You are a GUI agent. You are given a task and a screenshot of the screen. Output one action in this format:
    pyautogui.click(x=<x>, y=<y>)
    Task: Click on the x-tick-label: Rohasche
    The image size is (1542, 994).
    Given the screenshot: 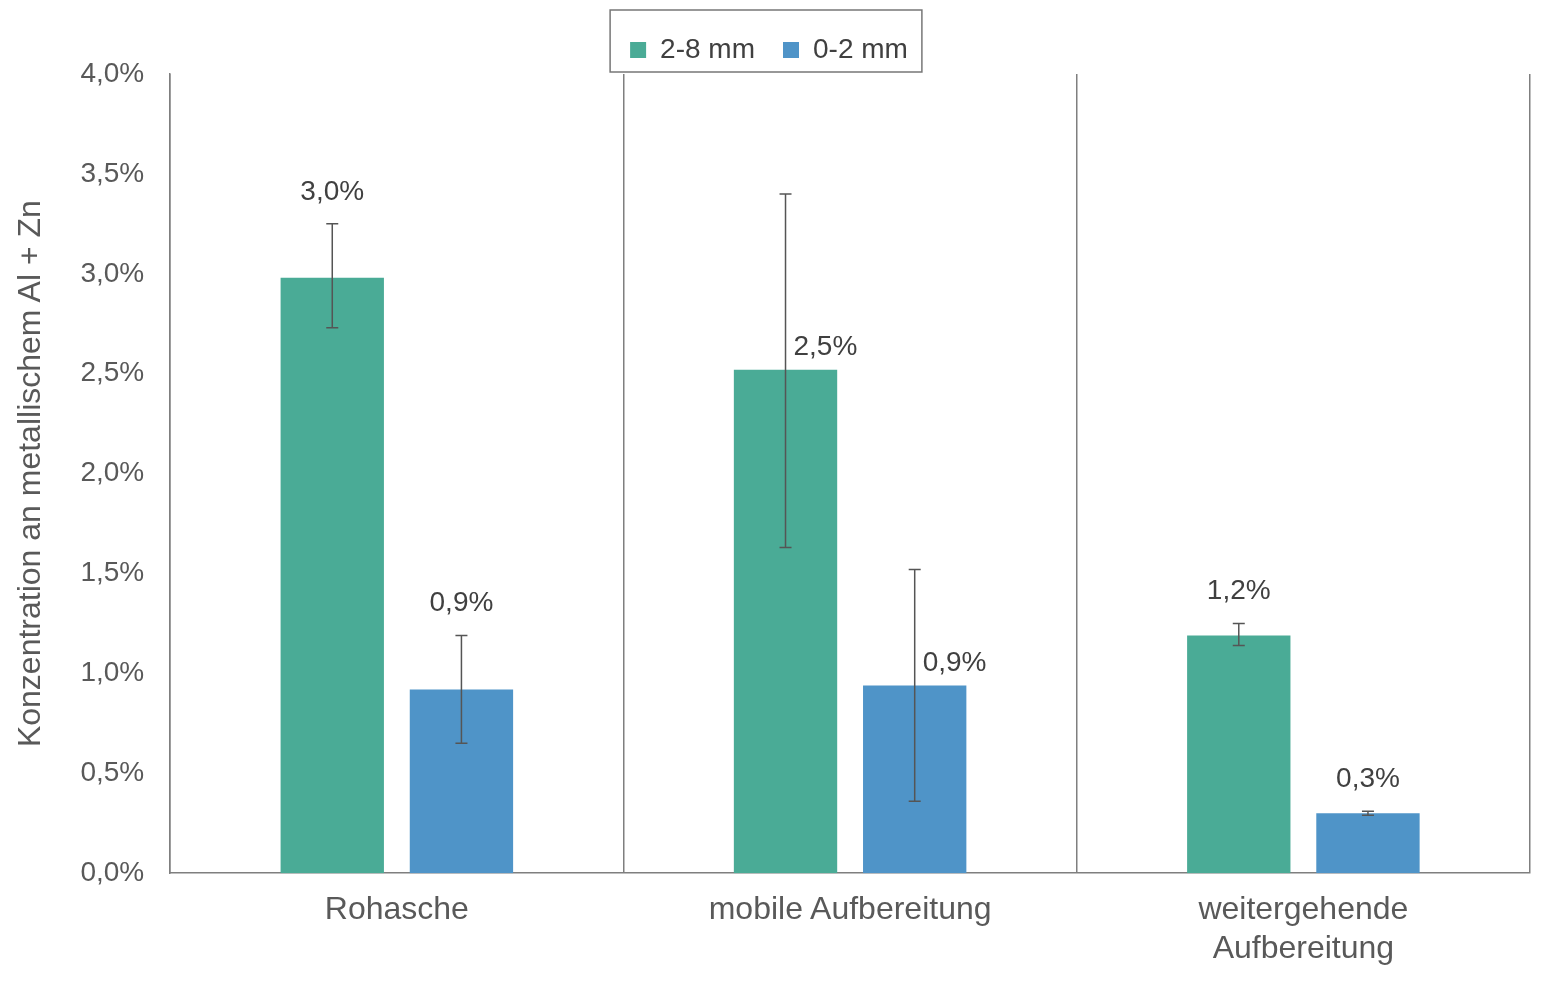 What is the action you would take?
    pyautogui.click(x=396, y=908)
    